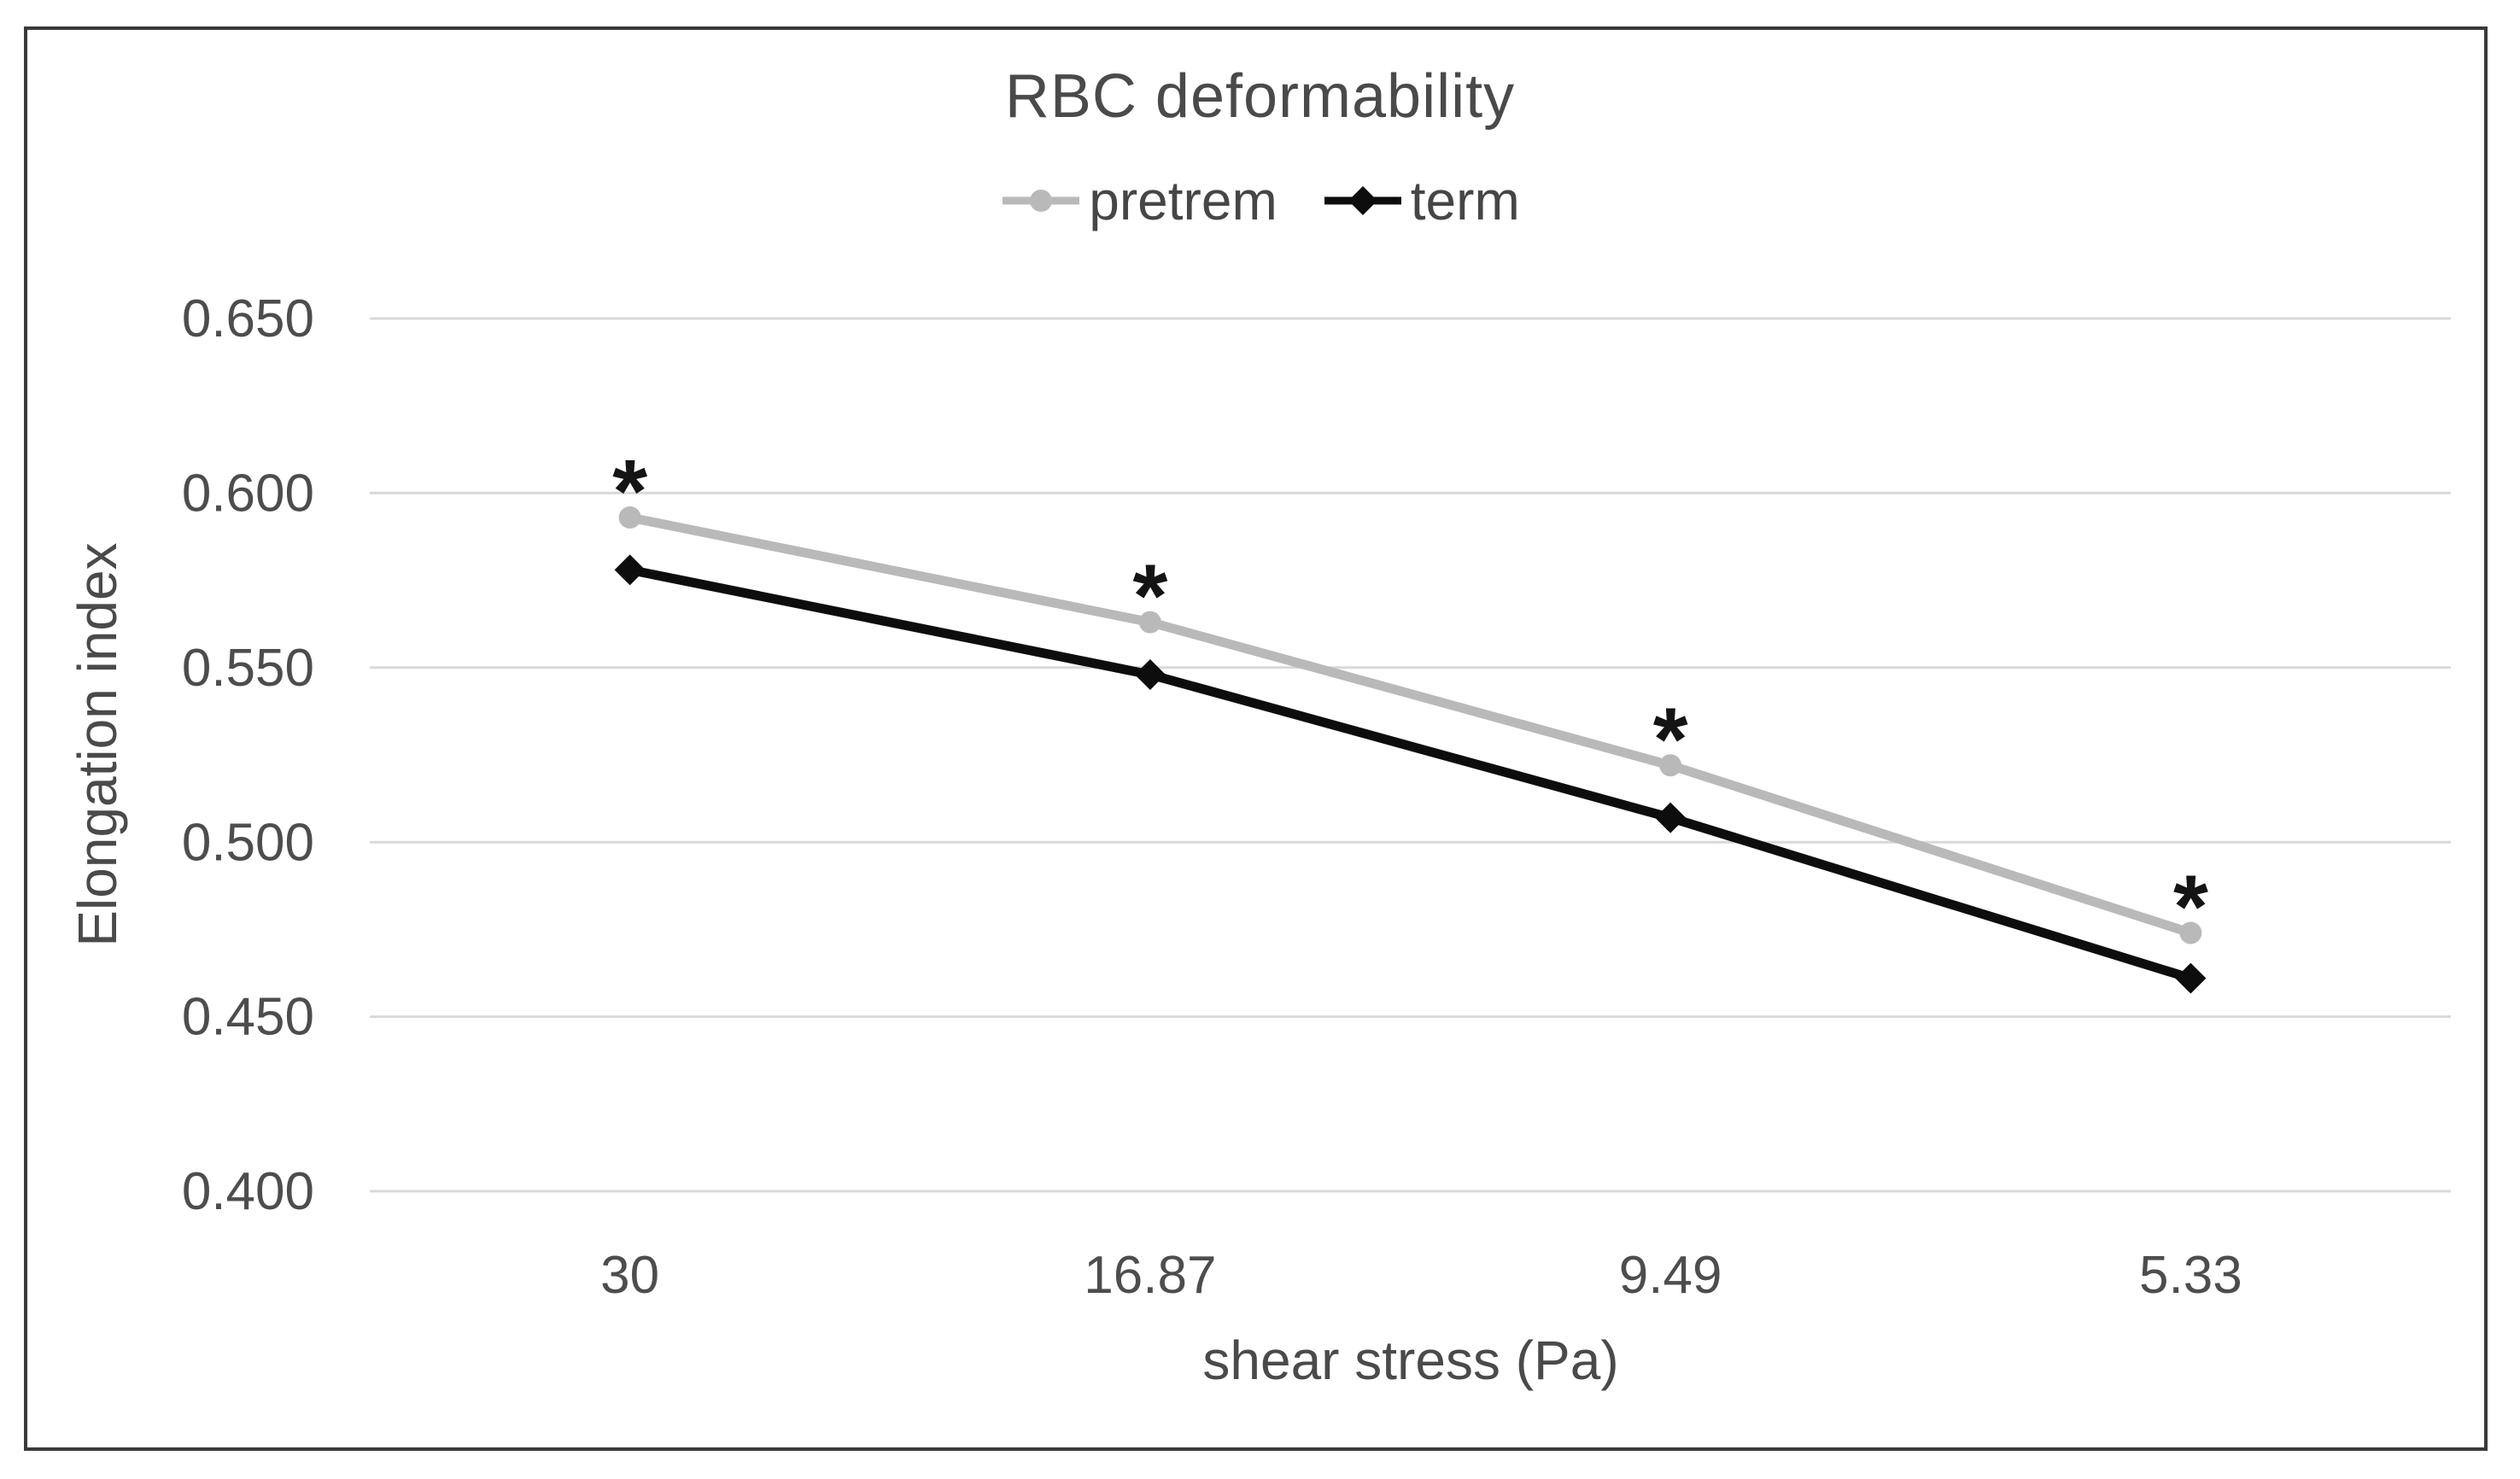 This screenshot has width=2520, height=1479. I want to click on y-tick-label: 0.600, so click(248, 493).